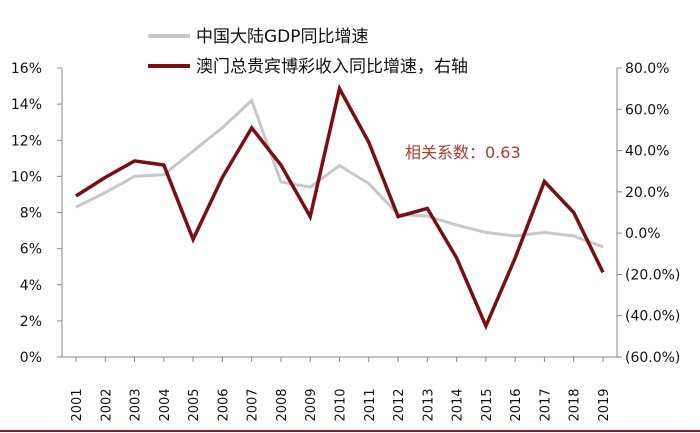 The width and height of the screenshot is (700, 433). Describe the element at coordinates (31, 358) in the screenshot. I see `left-tick-label: 0%` at that location.